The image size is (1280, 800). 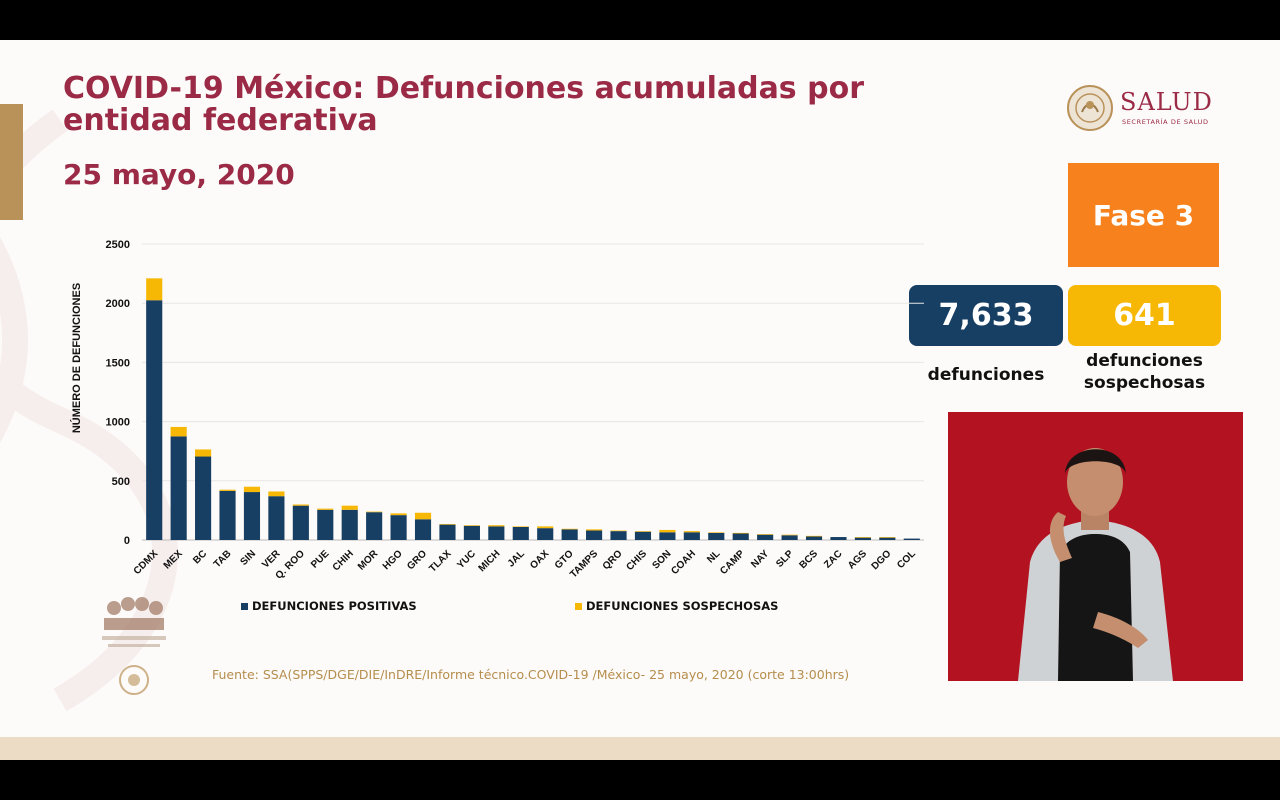 I want to click on y-tick-label: 1500, so click(x=118, y=363).